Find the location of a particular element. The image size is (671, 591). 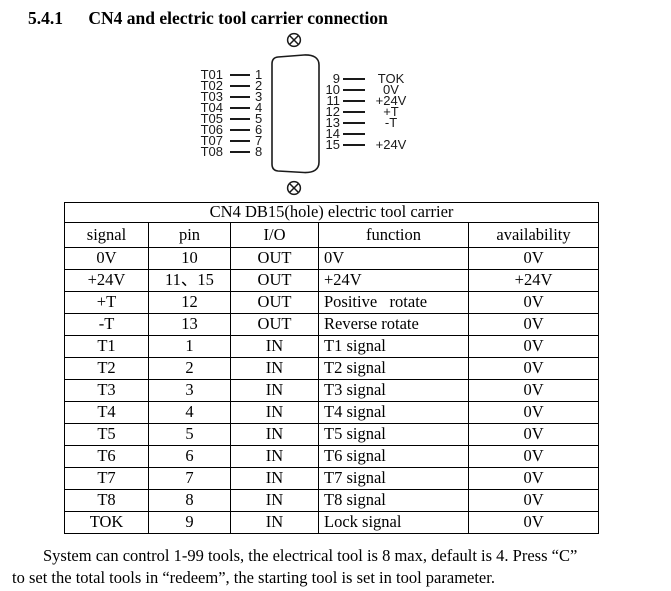

cell-function: T1 signal is located at coordinates (393, 346).